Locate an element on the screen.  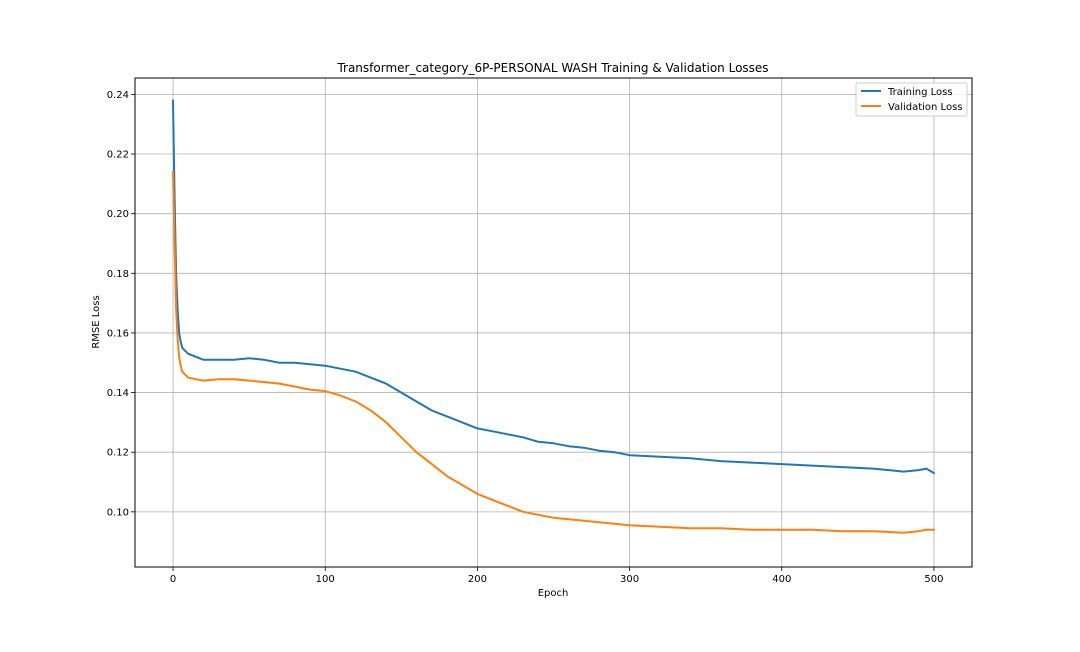
y-tick-label: 0.18 is located at coordinates (118, 274).